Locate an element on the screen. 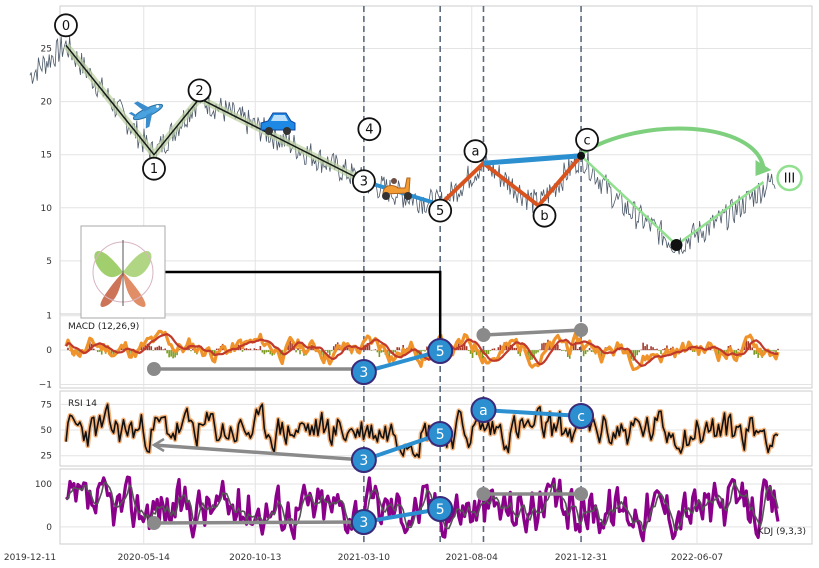 The width and height of the screenshot is (819, 568). wave-label-1: 1 is located at coordinates (154, 168).